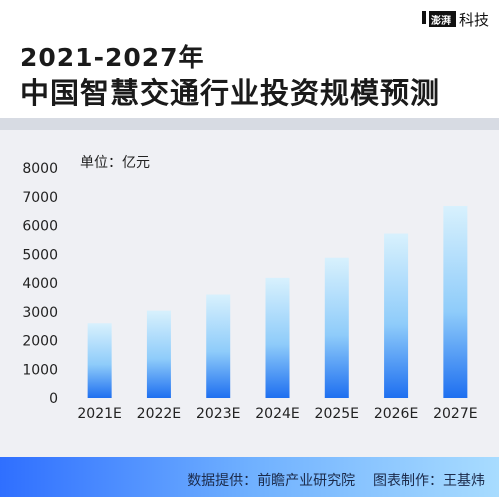 This screenshot has width=499, height=497. What do you see at coordinates (158, 354) in the screenshot?
I see `bar-2022E` at bounding box center [158, 354].